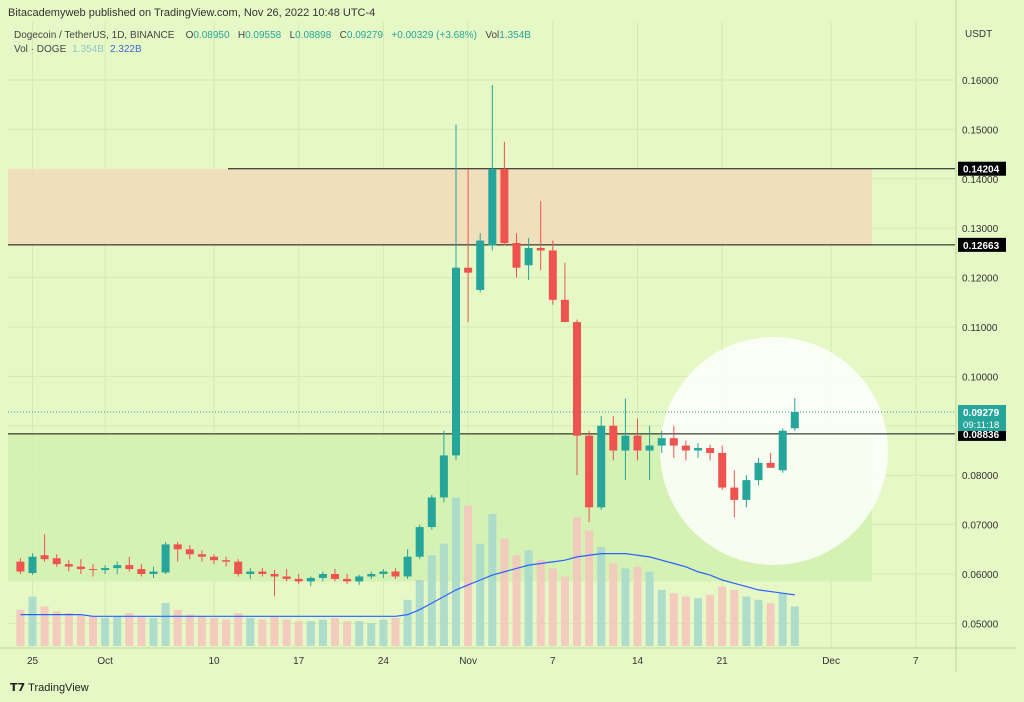  I want to click on tradingview-brand: T7 TradingView, so click(49, 687).